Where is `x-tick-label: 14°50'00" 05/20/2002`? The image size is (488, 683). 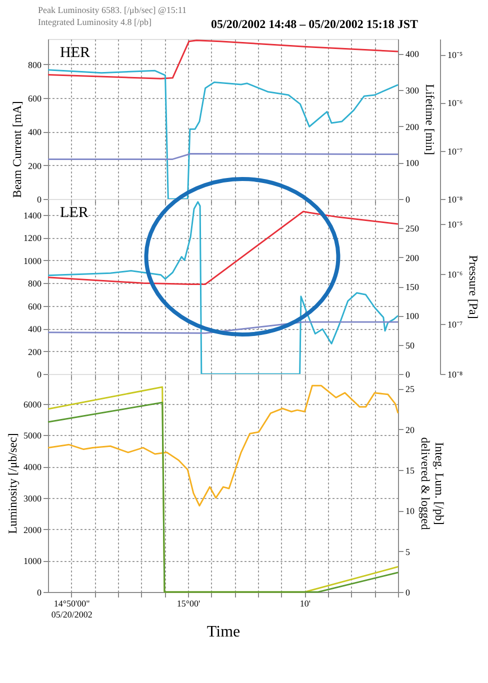 x-tick-label: 14°50'00" 05/20/2002 is located at coordinates (71, 609).